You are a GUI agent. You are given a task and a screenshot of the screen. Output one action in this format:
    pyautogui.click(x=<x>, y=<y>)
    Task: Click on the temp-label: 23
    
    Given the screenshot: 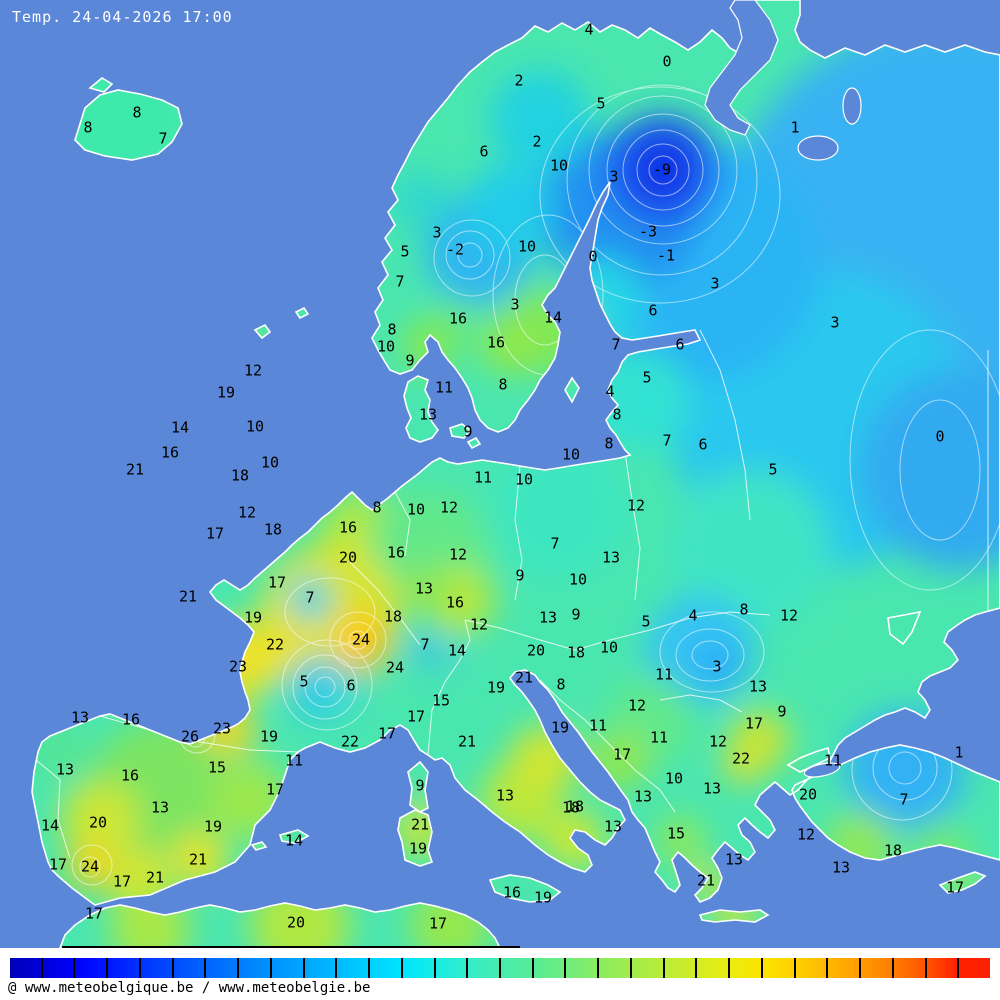 What is the action you would take?
    pyautogui.click(x=238, y=666)
    